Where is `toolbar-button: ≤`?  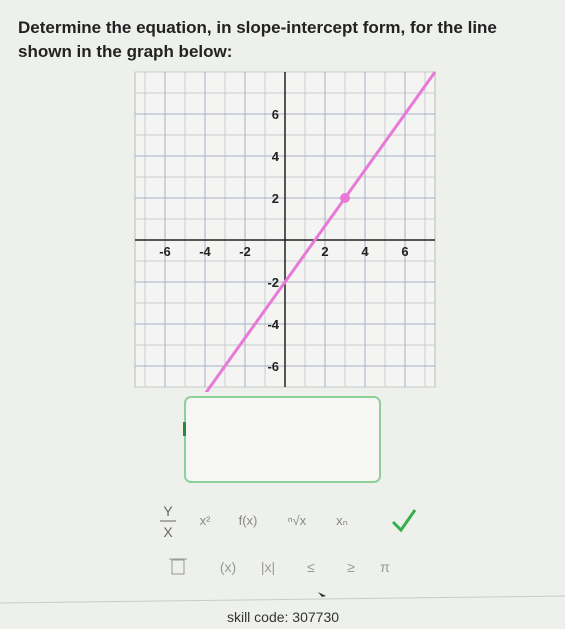 toolbar-button: ≤ is located at coordinates (311, 567).